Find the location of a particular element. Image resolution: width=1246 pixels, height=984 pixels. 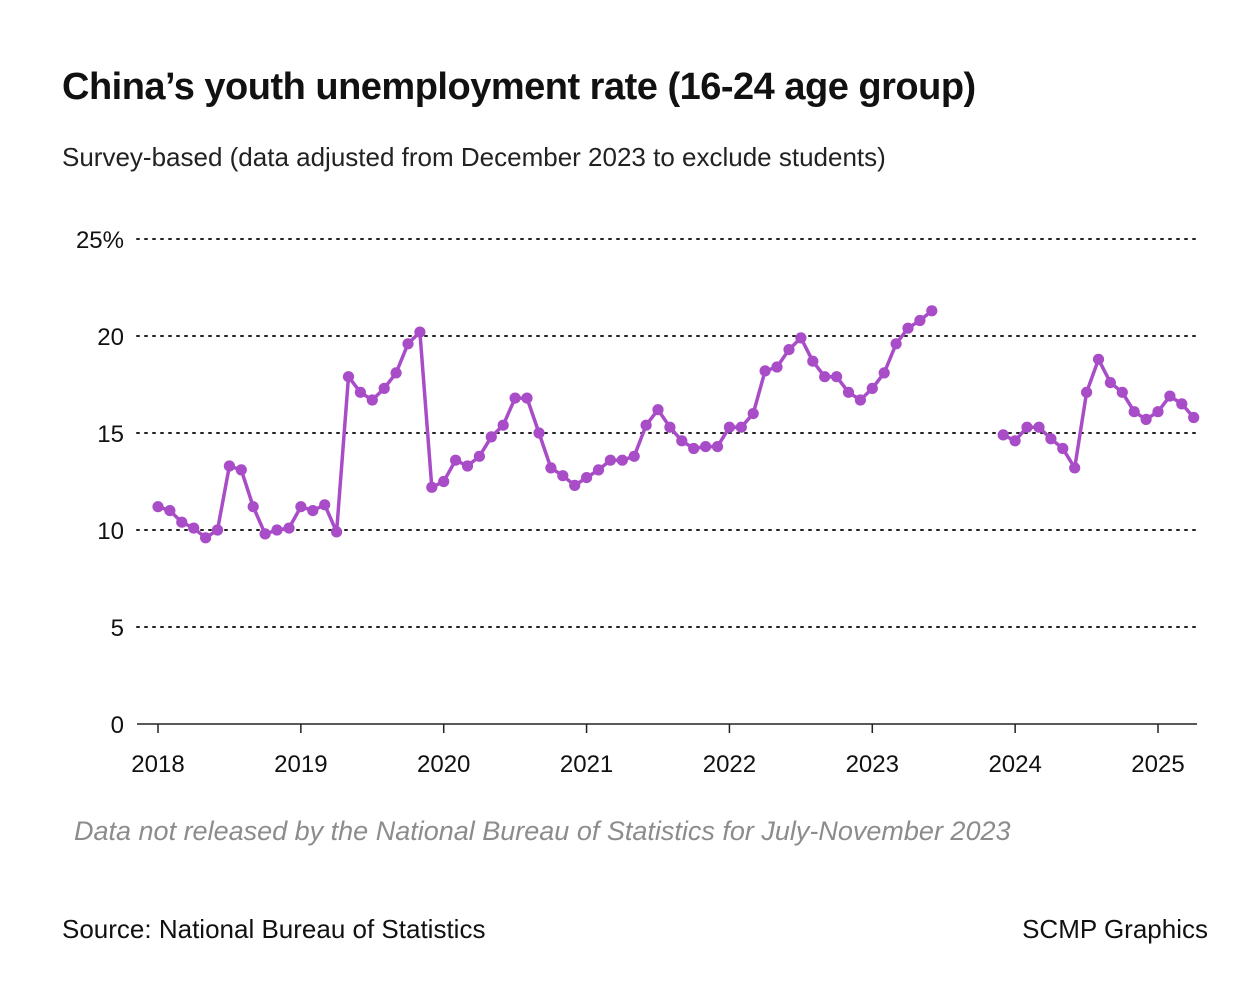

x-tick-label-2022: 2022 is located at coordinates (729, 764).